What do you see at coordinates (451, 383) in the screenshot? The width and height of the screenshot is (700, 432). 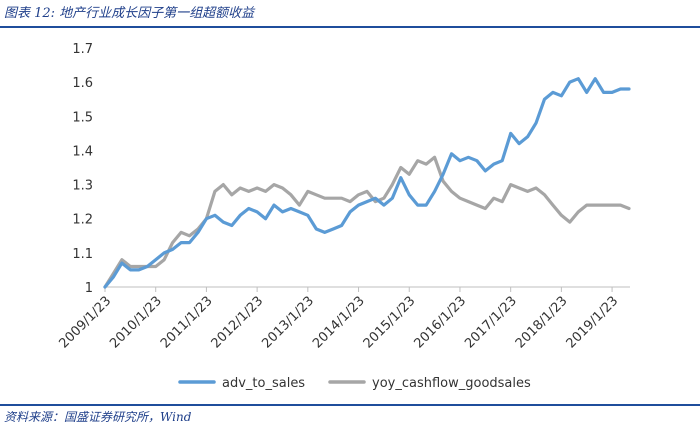 I see `legend-label: yoy_cashflow_goodsales` at bounding box center [451, 383].